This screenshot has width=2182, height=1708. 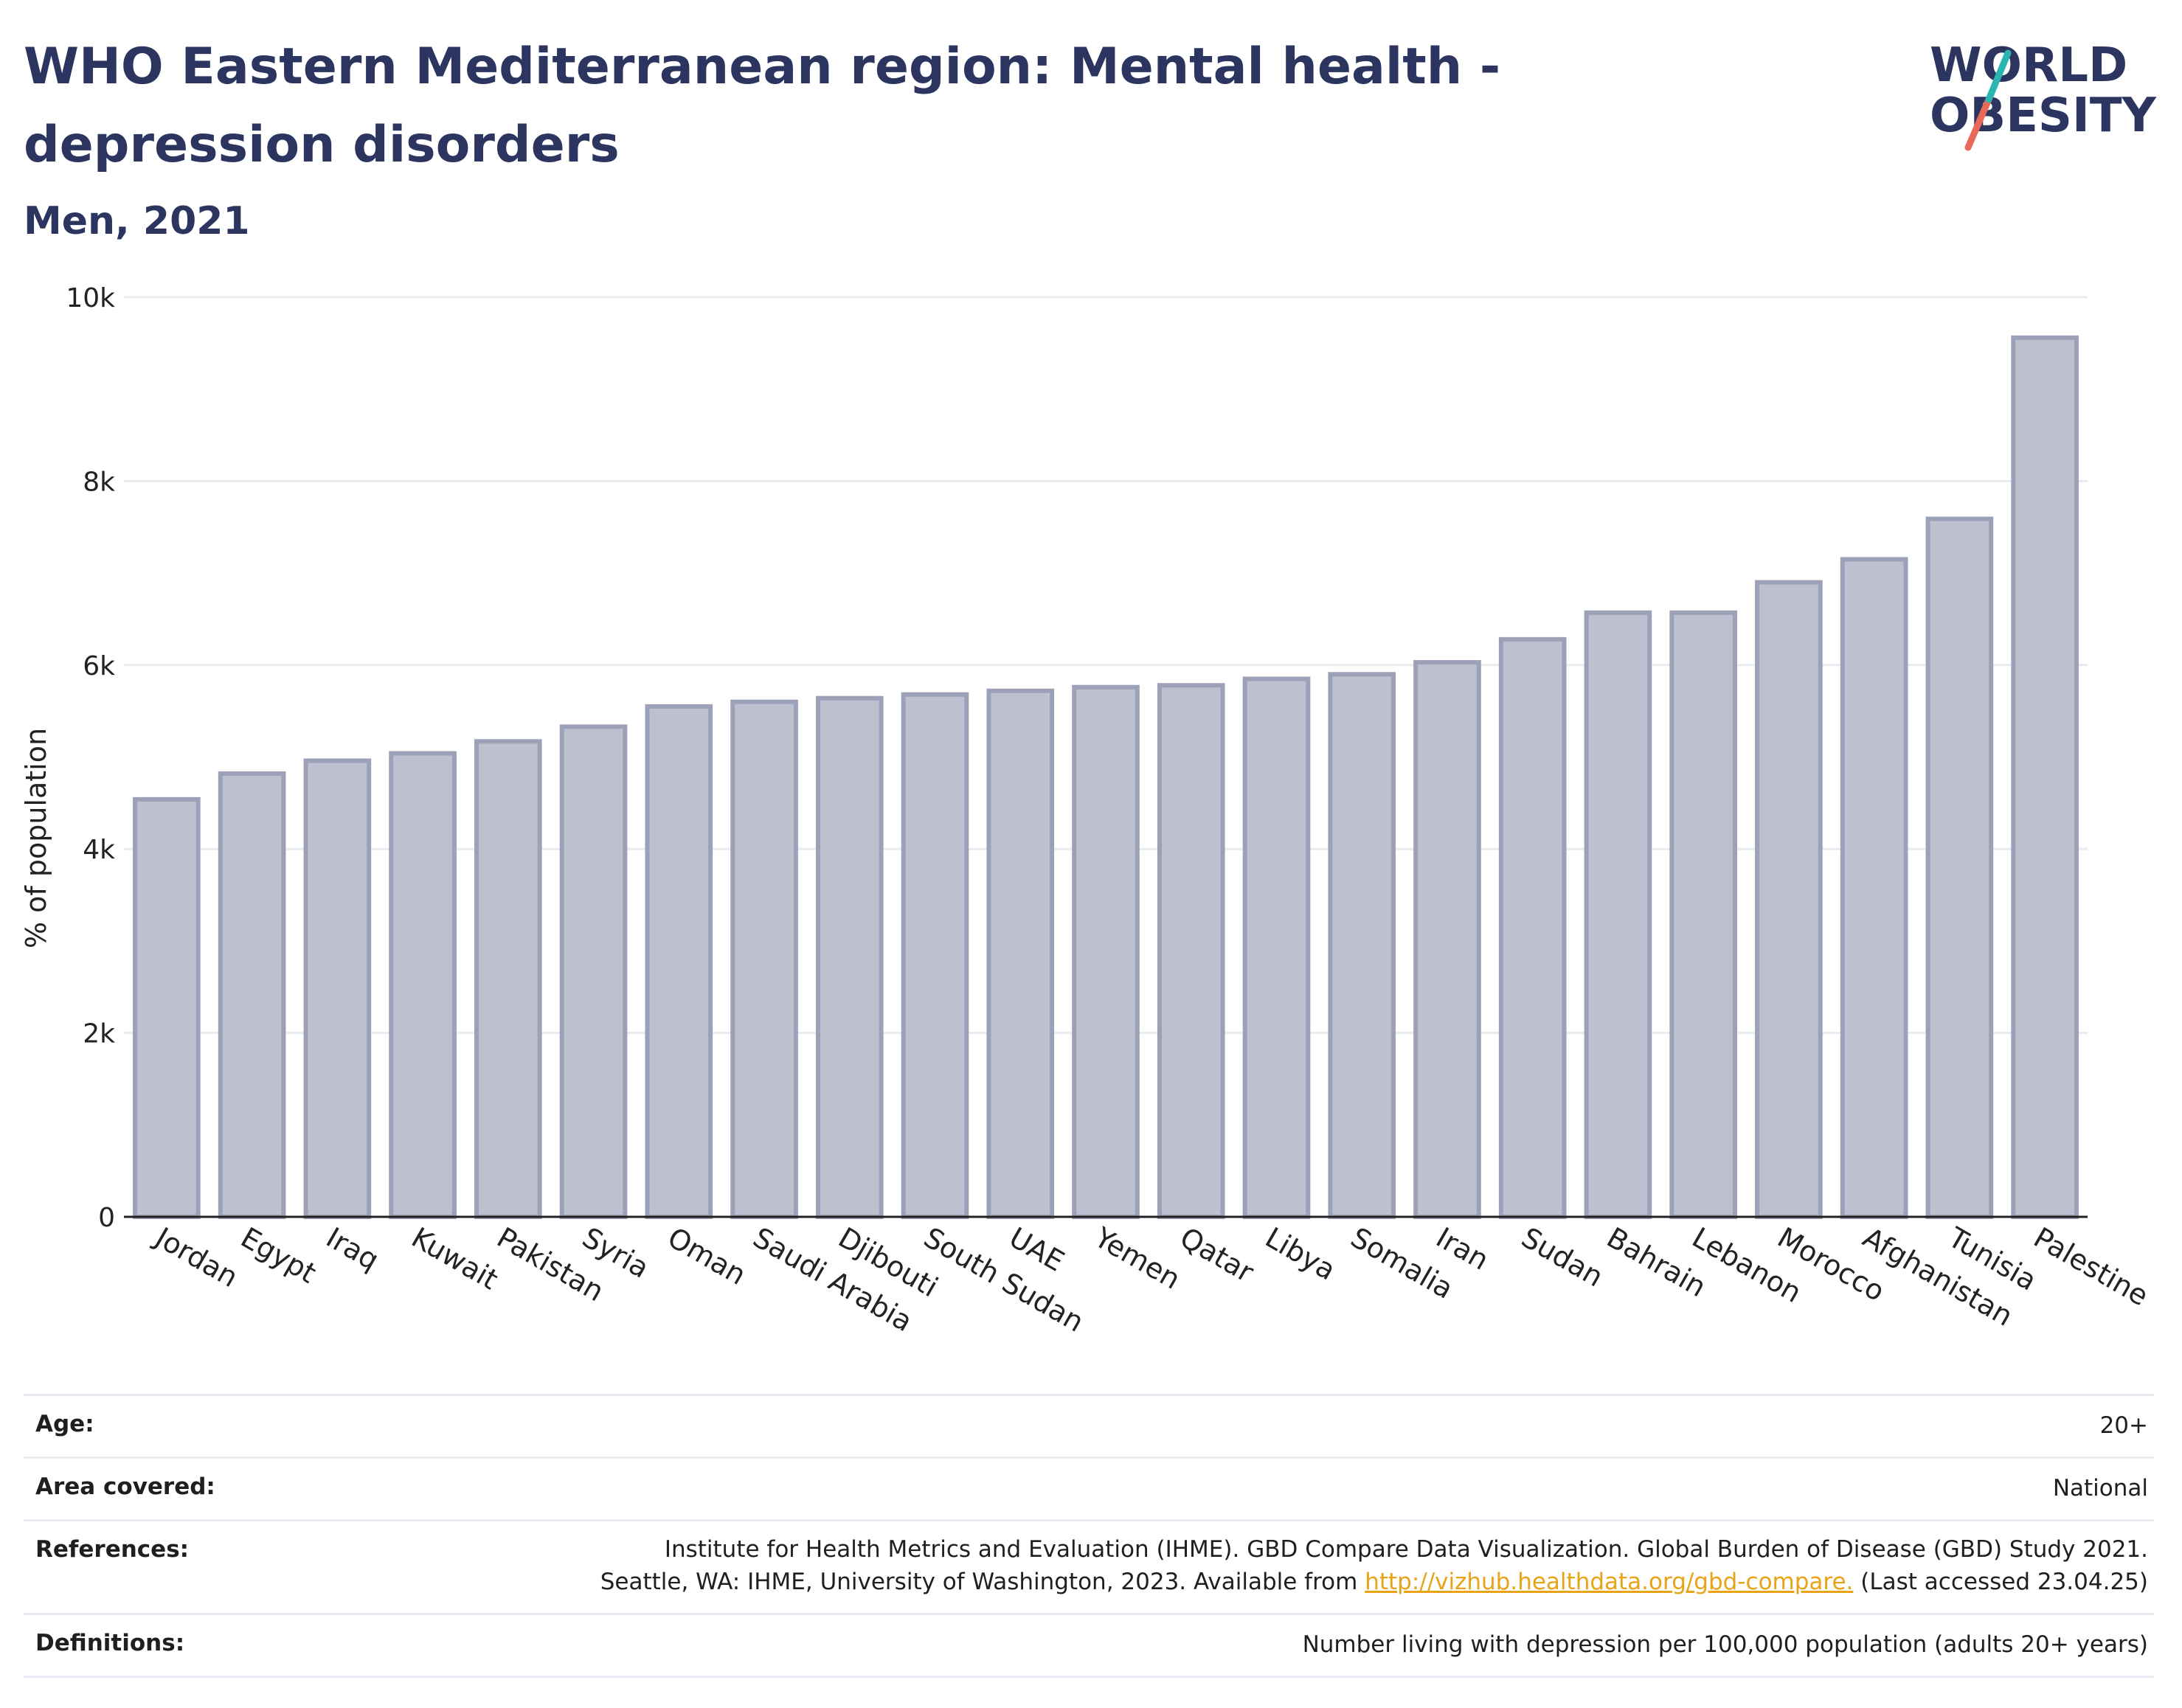 I want to click on y-tick-label: 2k, so click(x=99, y=1034).